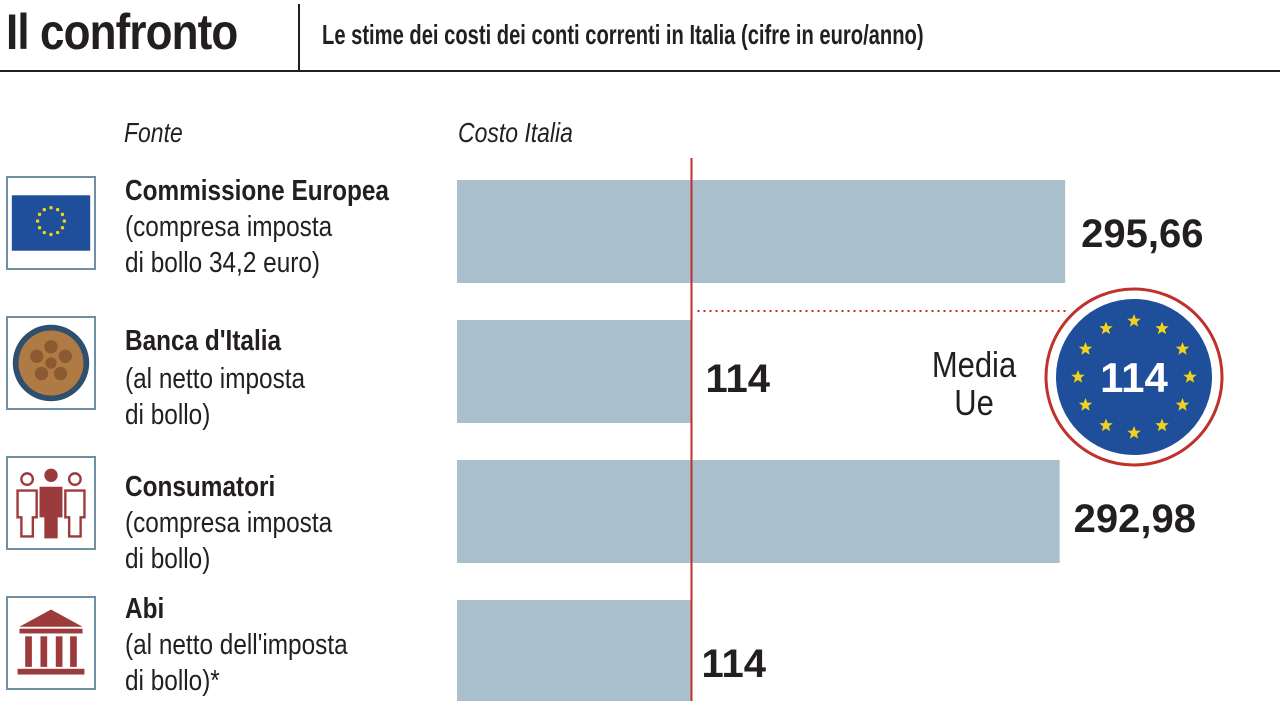 The image size is (1280, 701). I want to click on eu-average-label-line: Media, so click(974, 364).